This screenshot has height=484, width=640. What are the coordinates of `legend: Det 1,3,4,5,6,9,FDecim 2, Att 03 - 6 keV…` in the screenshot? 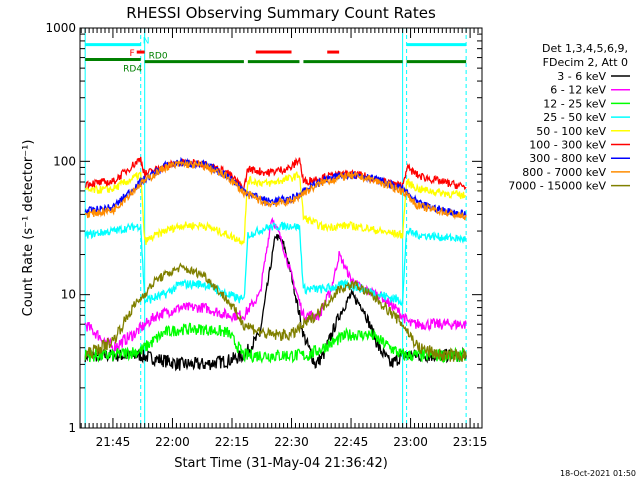 It's located at (569, 117).